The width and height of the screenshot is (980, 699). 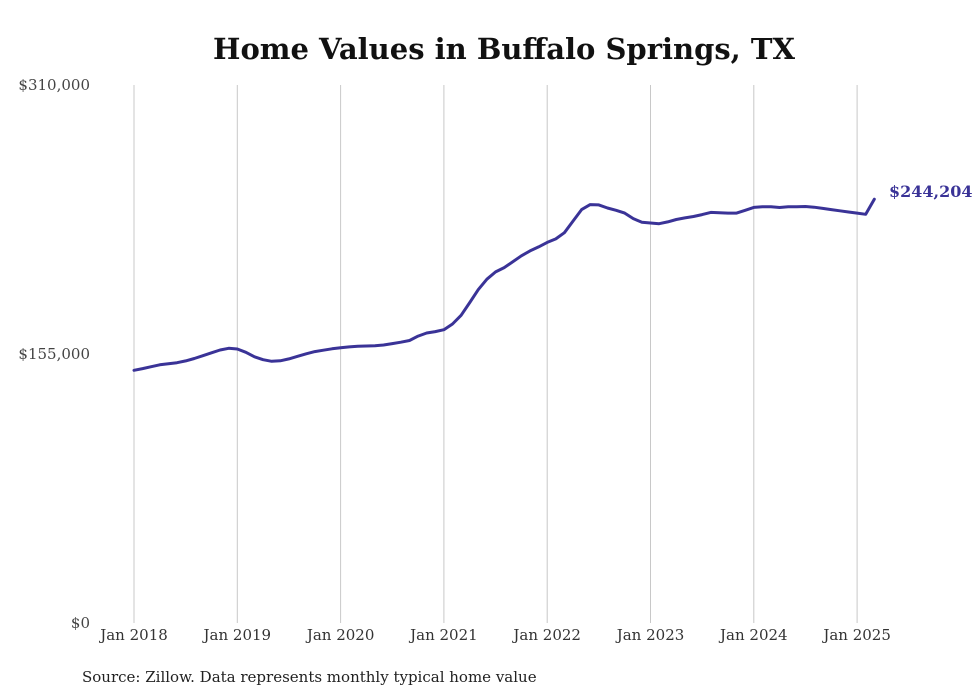 What do you see at coordinates (340, 635) in the screenshot?
I see `x-tick-label: Jan 2020` at bounding box center [340, 635].